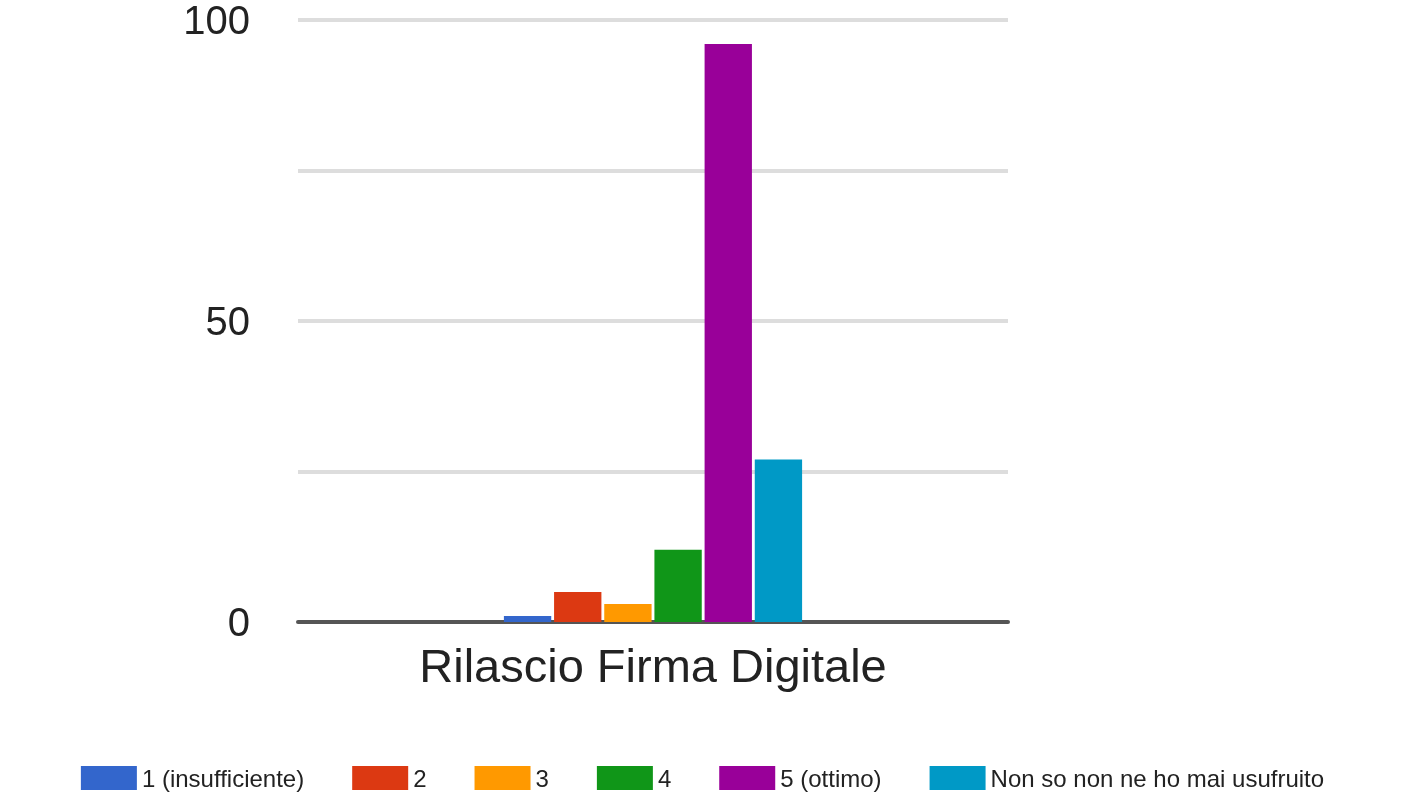  I want to click on x-tick-label: Rilascio Firma Digitale, so click(653, 665).